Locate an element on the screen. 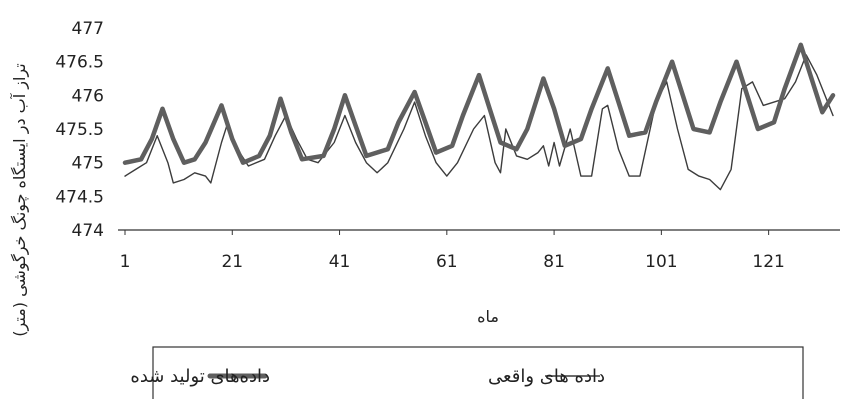 The image size is (858, 399). x-tick-label: 121 is located at coordinates (768, 262).